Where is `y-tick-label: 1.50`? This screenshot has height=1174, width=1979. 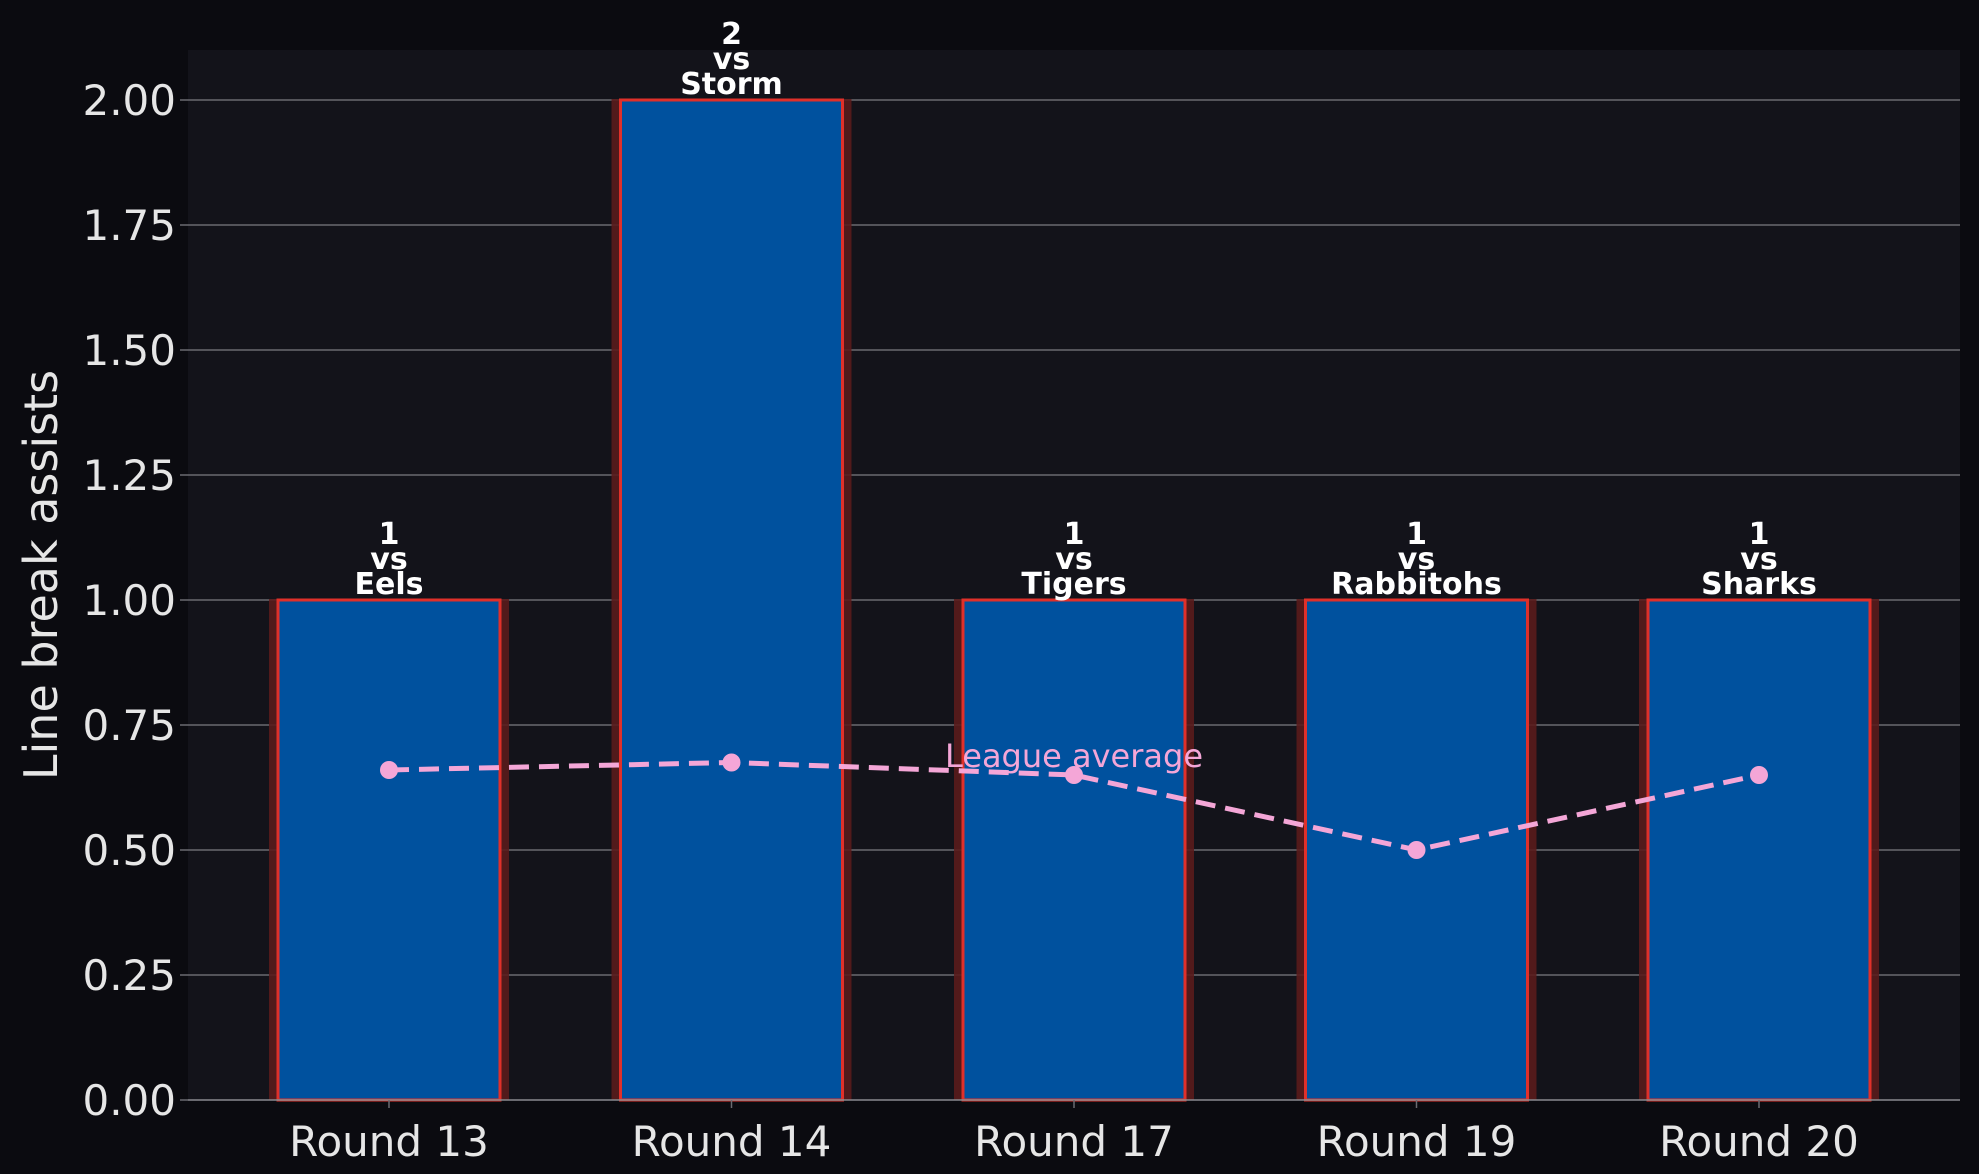 y-tick-label: 1.50 is located at coordinates (129, 350).